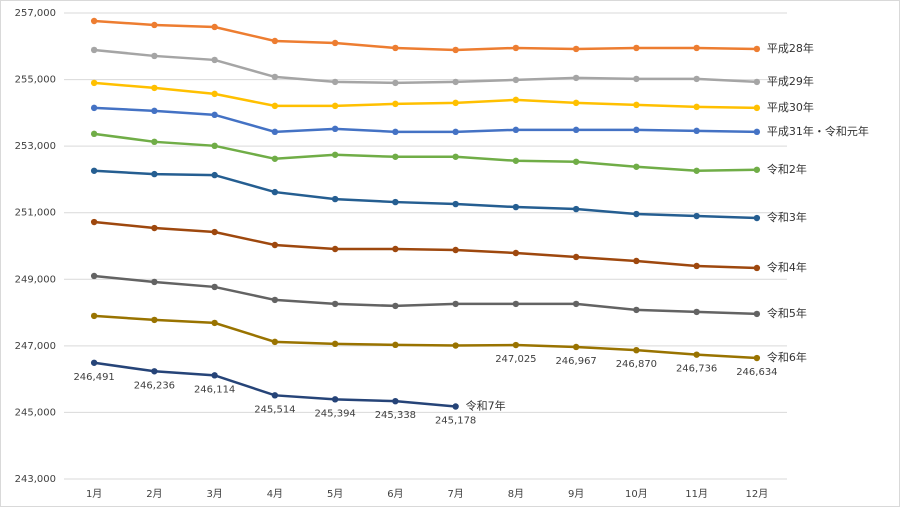  Describe the element at coordinates (154, 494) in the screenshot. I see `x-tick-label: 2月` at that location.